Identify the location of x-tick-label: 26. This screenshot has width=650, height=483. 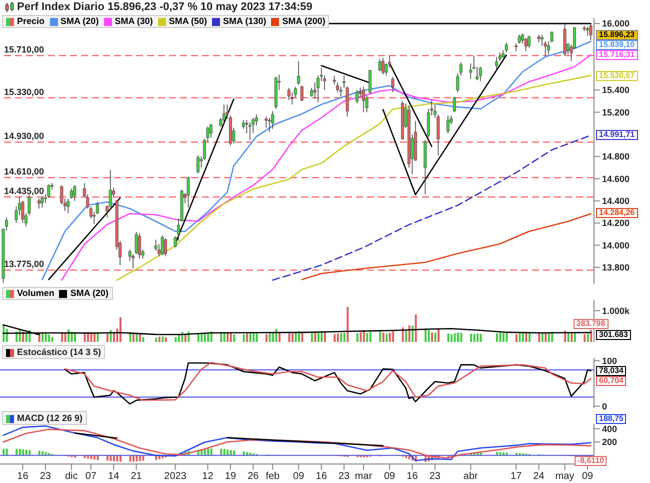
(254, 476).